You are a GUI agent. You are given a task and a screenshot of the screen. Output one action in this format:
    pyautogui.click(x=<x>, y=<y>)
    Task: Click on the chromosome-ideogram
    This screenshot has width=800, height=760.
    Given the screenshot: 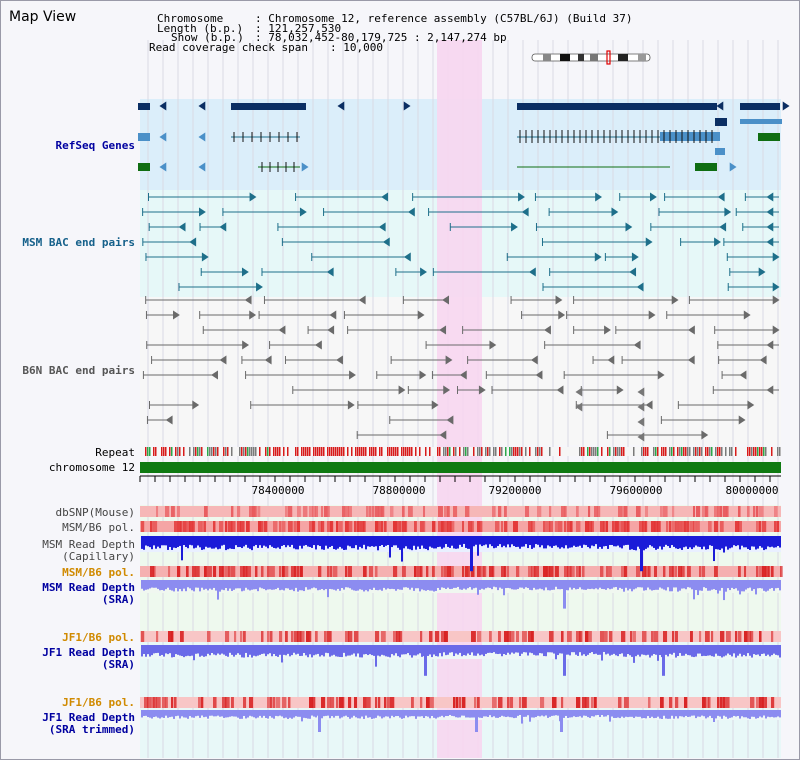 What is the action you would take?
    pyautogui.click(x=591, y=57)
    